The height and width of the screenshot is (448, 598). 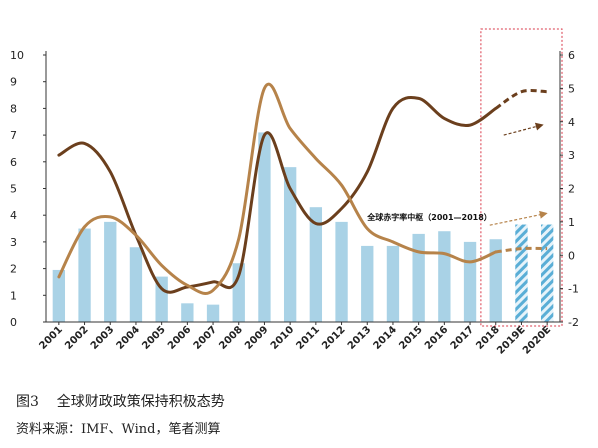 What do you see at coordinates (213, 313) in the screenshot?
I see `bar-2007` at bounding box center [213, 313].